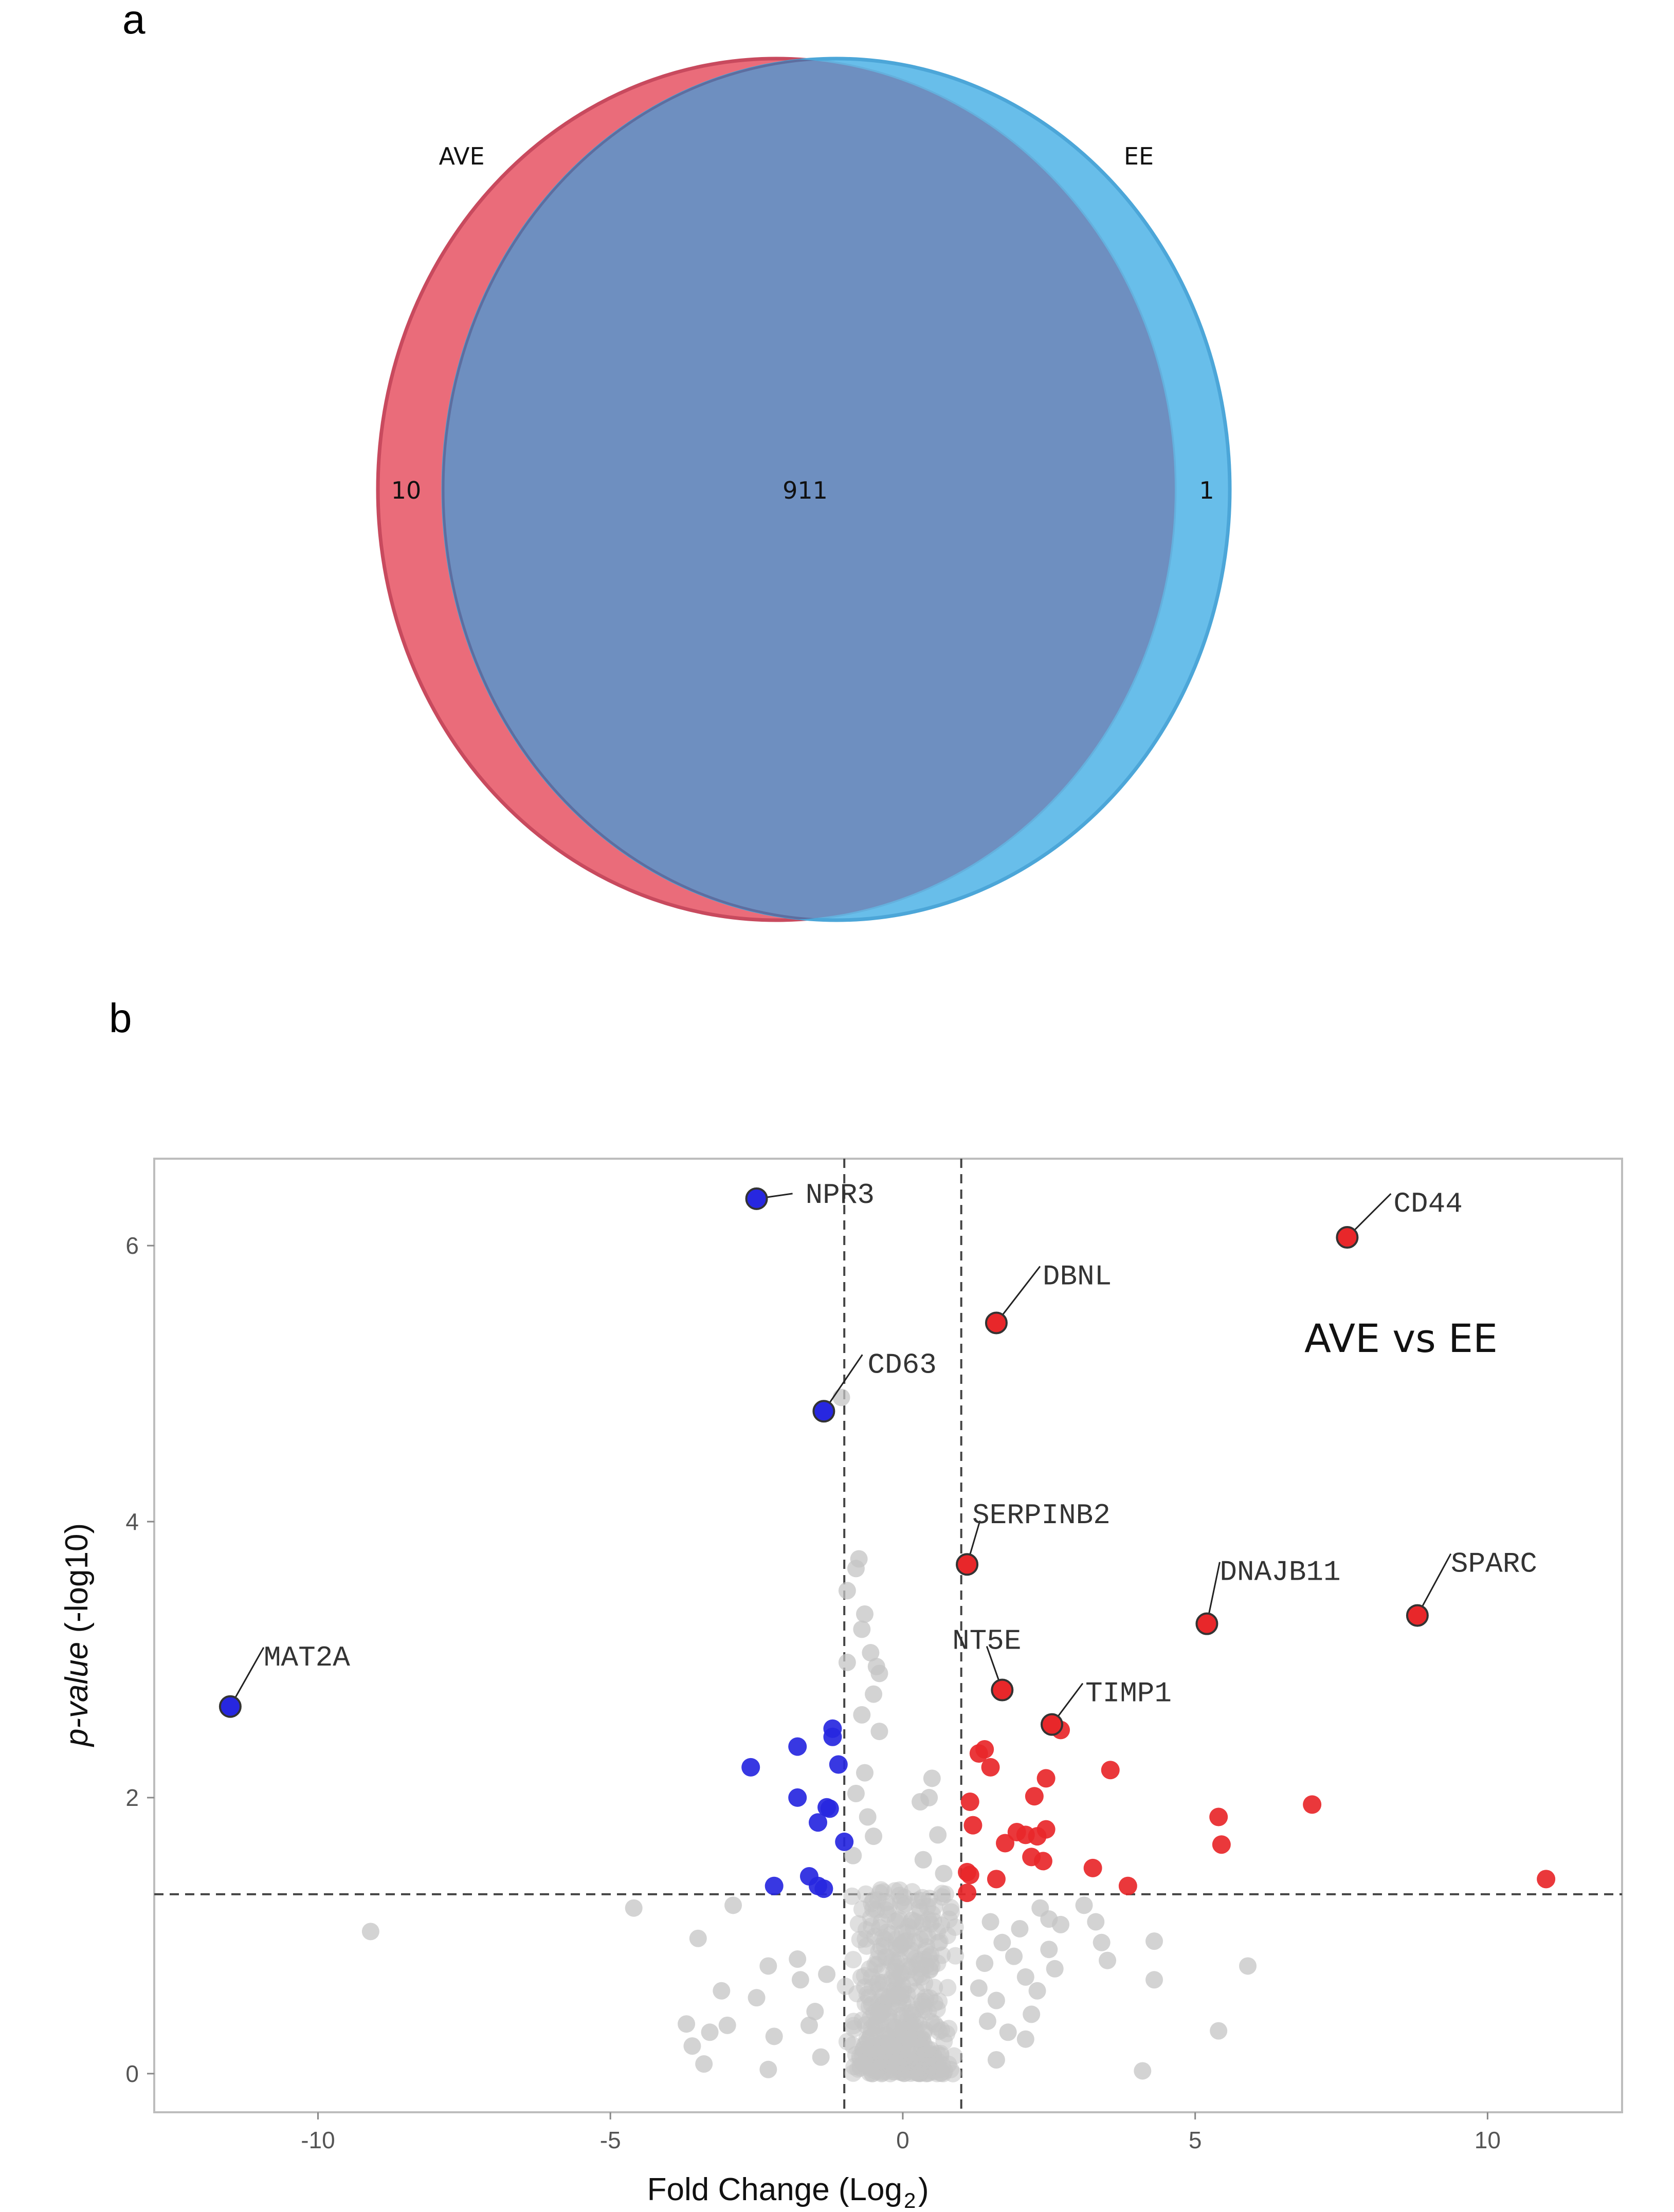 The width and height of the screenshot is (1674, 2212). Describe the element at coordinates (1195, 2140) in the screenshot. I see `x-tick-label: 5` at that location.